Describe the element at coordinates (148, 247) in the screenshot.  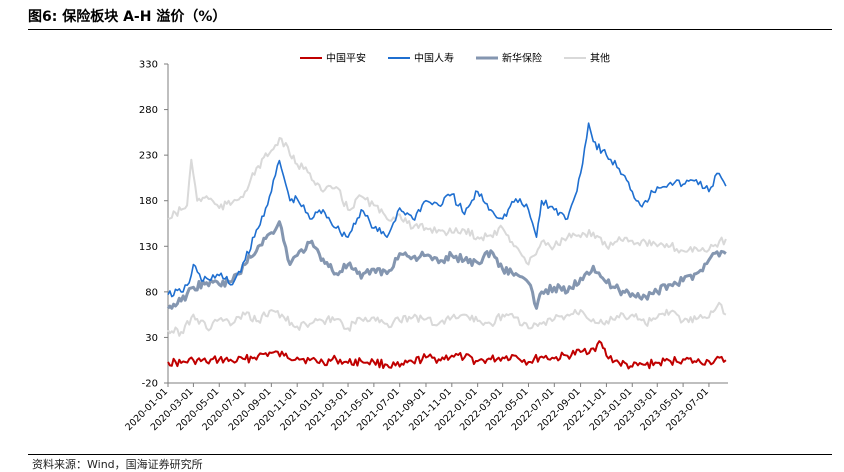
I see `y-tick-label: 130` at that location.